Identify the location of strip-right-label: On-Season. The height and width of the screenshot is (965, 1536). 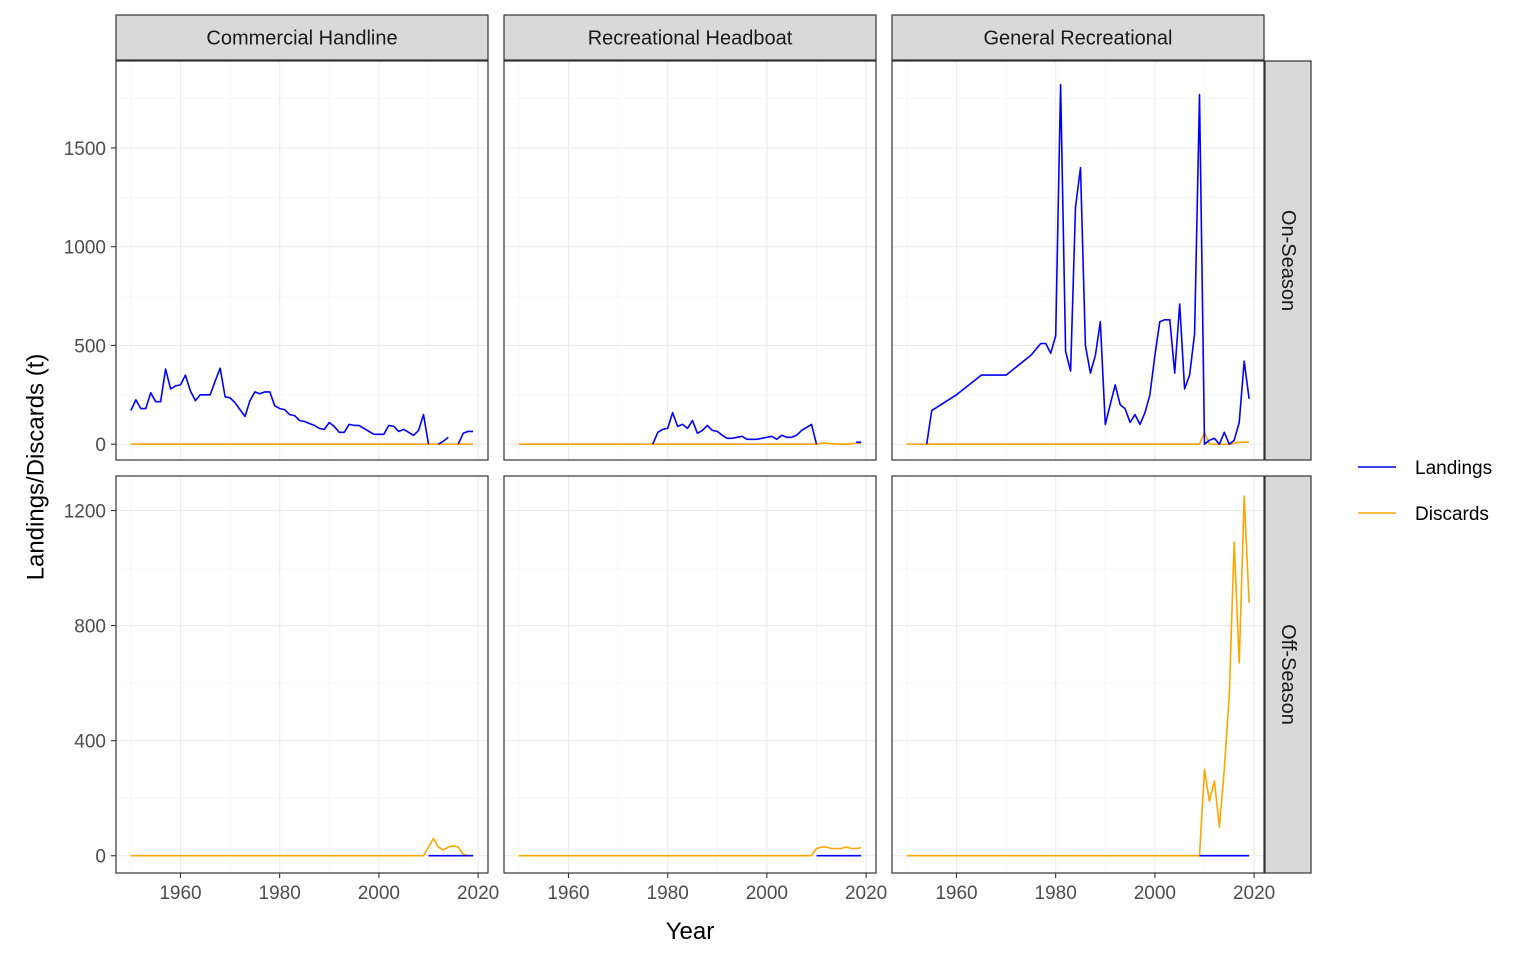
(1288, 260).